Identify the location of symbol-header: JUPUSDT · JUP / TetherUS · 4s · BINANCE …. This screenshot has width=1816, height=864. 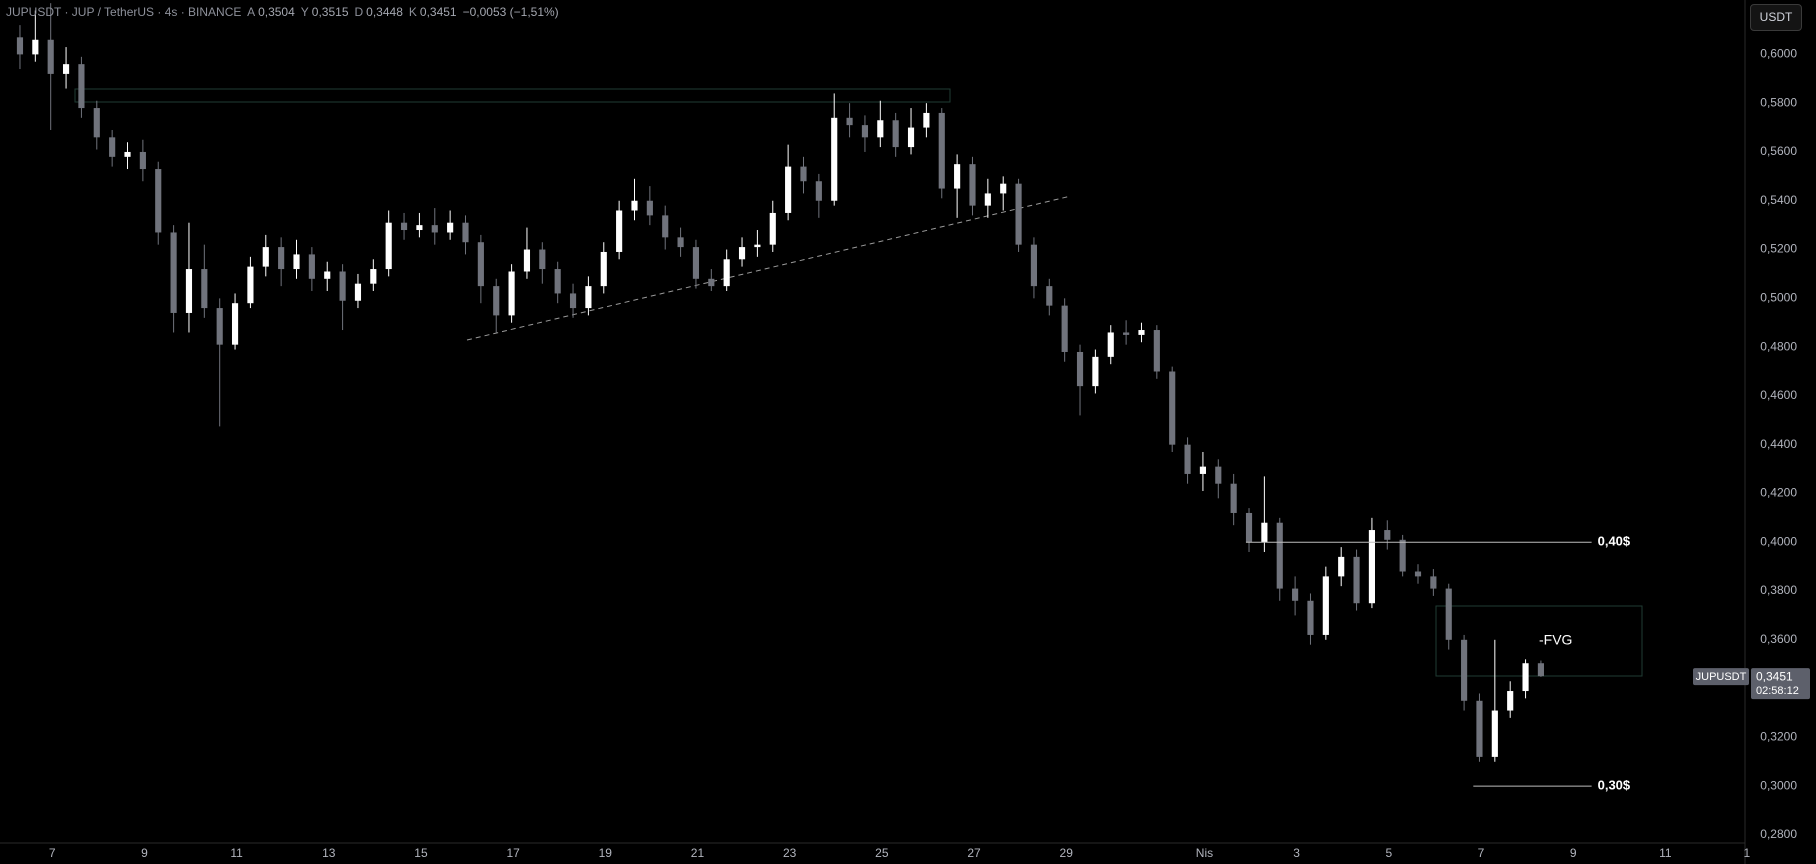
(285, 12).